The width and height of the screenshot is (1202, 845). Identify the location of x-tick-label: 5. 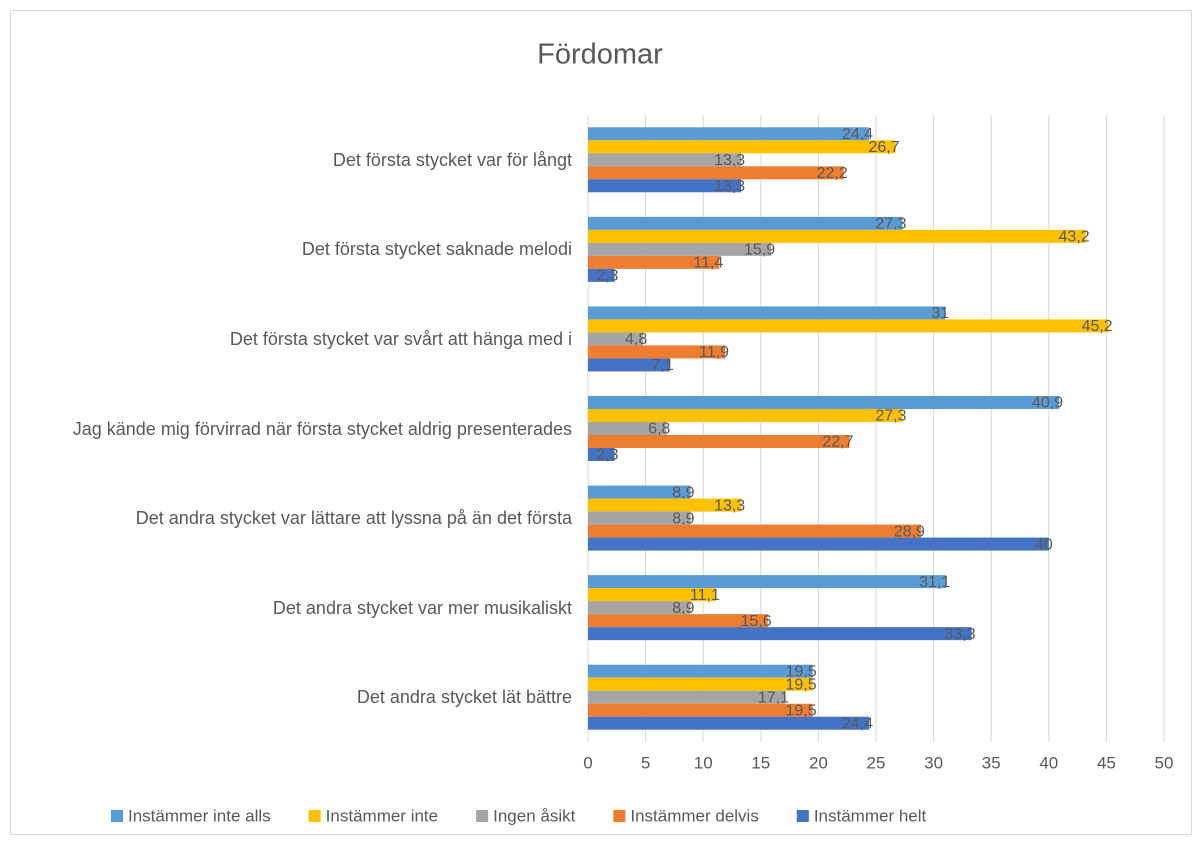
(645, 762).